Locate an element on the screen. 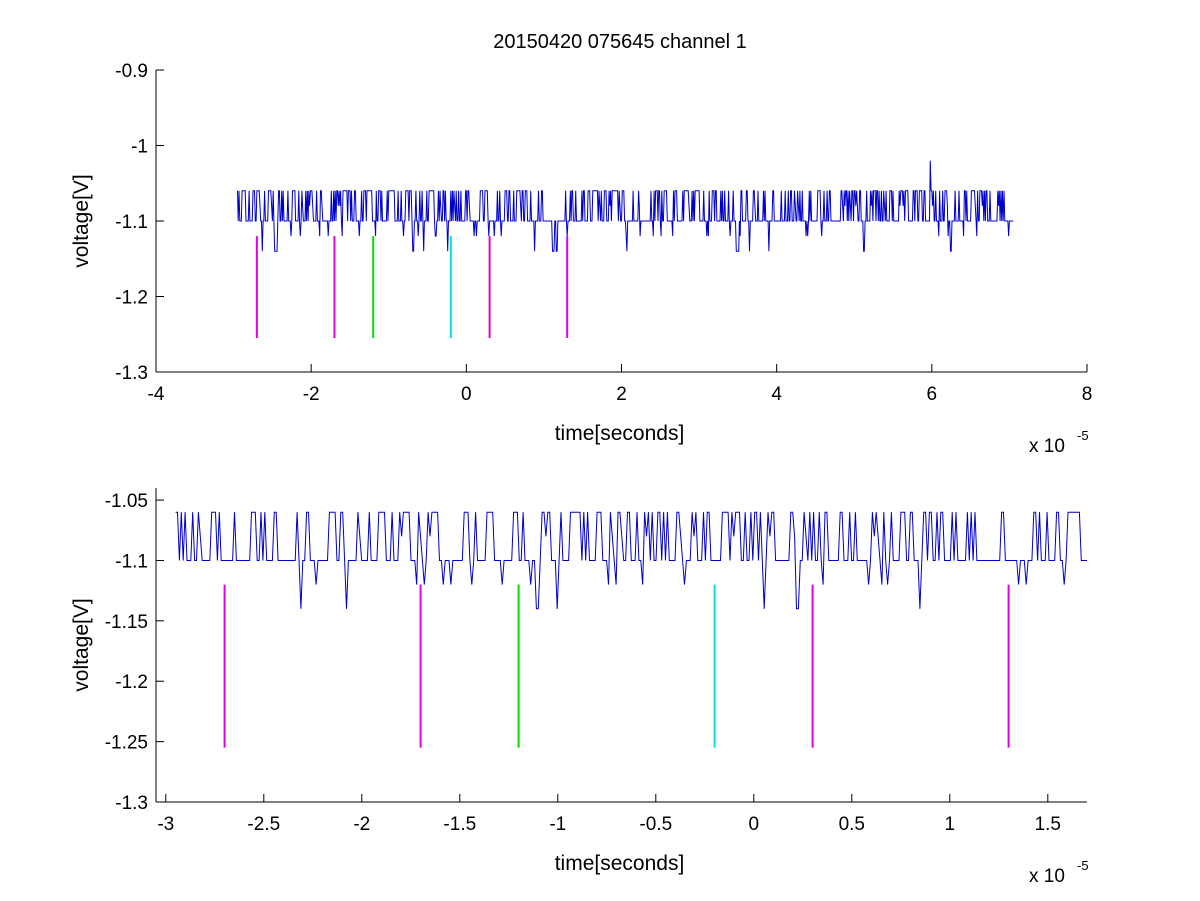 This screenshot has height=901, width=1200. y-tick-label: -1.25 is located at coordinates (126, 743).